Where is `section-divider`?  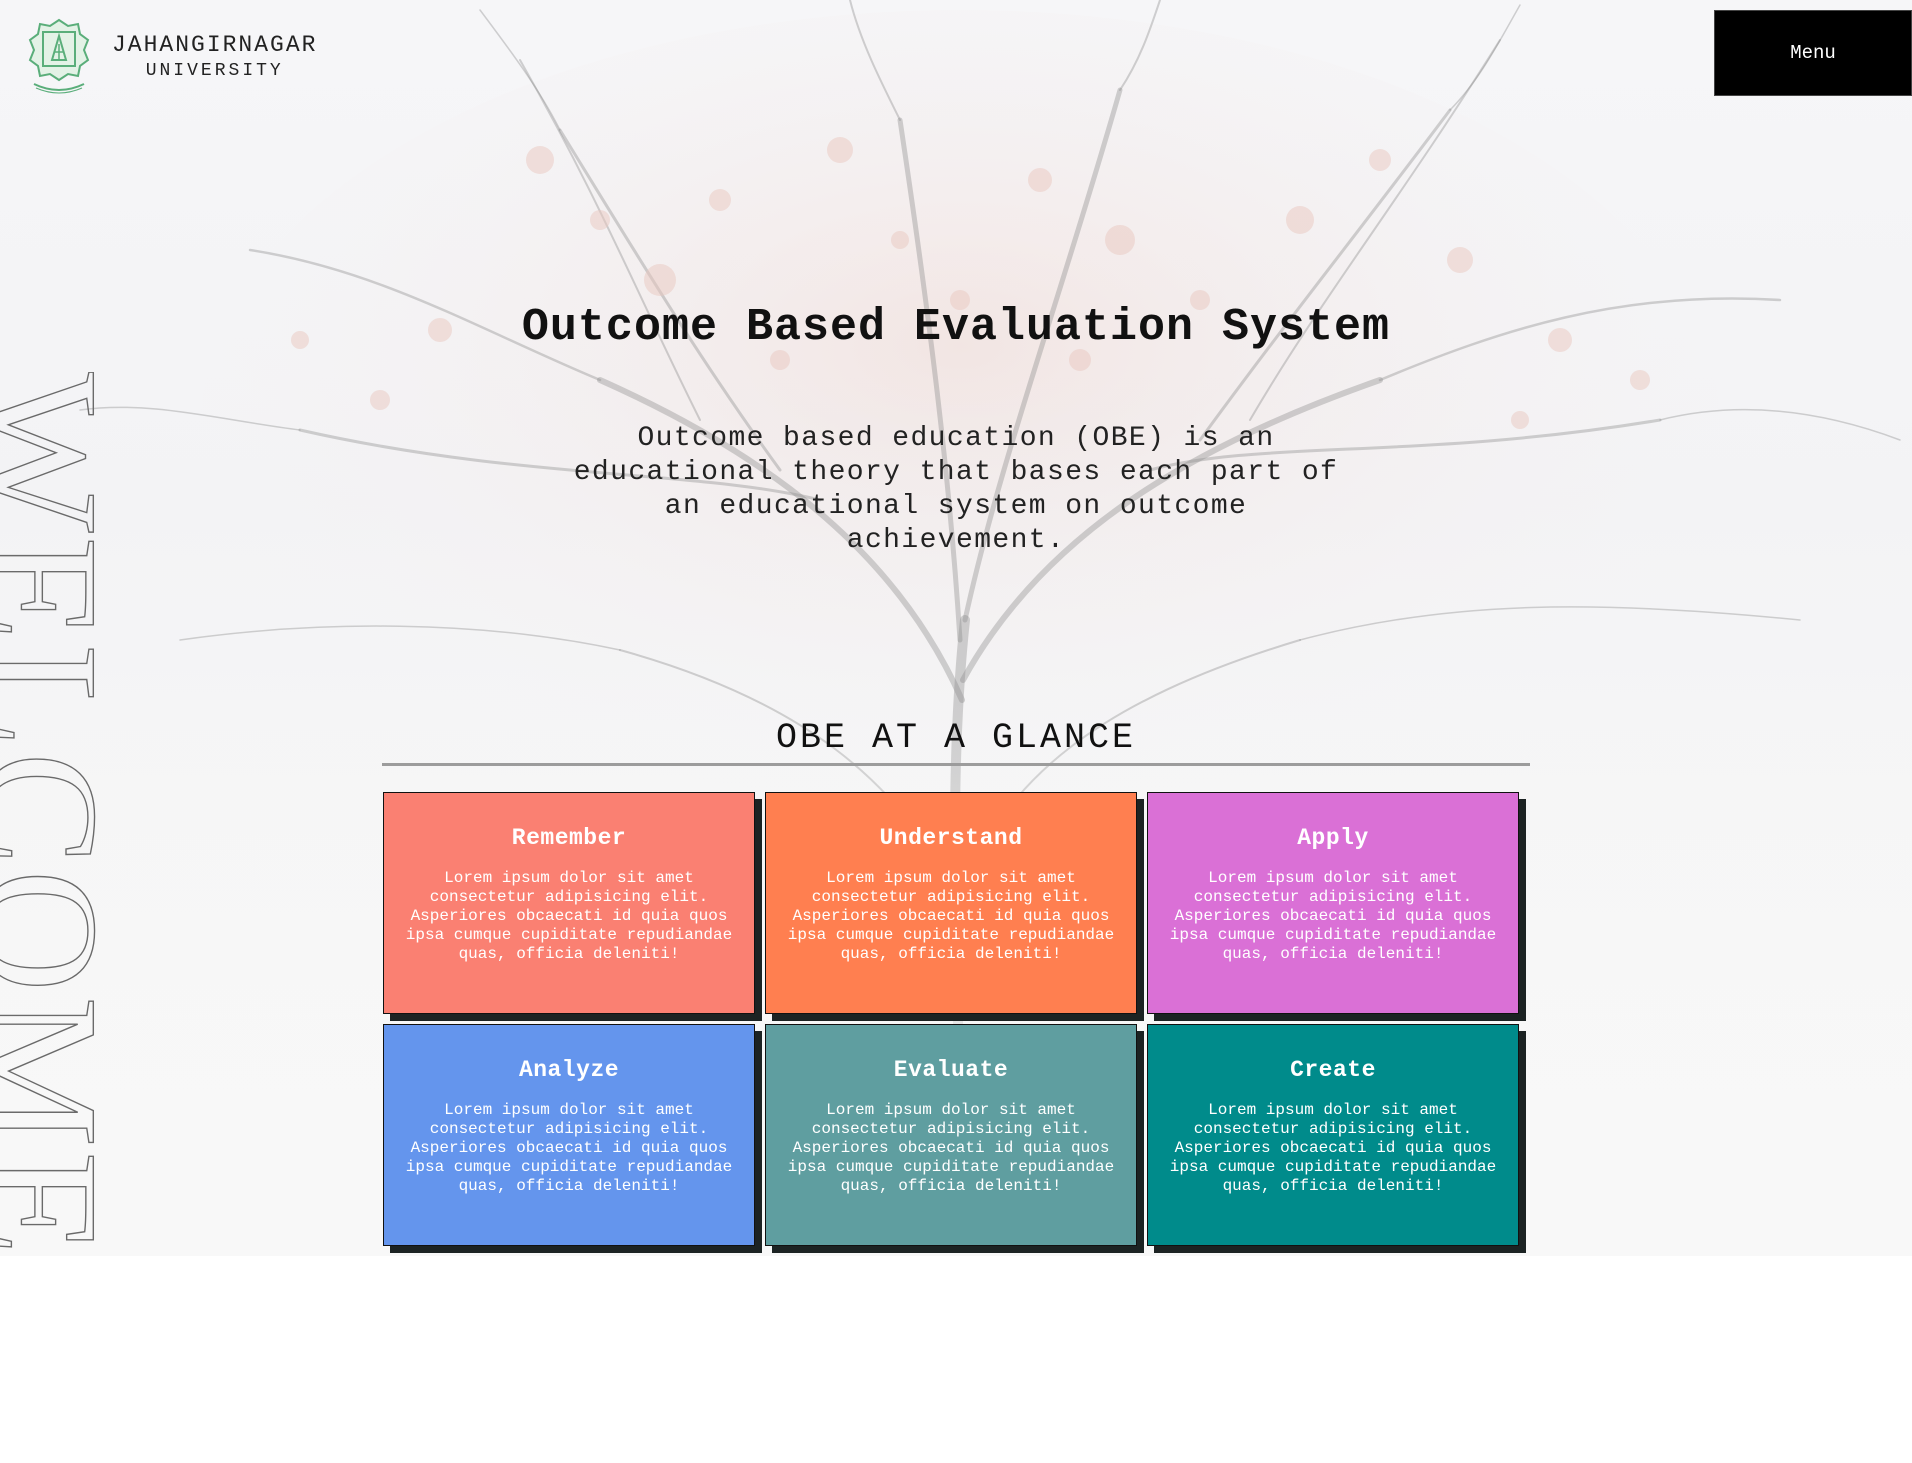 section-divider is located at coordinates (956, 764).